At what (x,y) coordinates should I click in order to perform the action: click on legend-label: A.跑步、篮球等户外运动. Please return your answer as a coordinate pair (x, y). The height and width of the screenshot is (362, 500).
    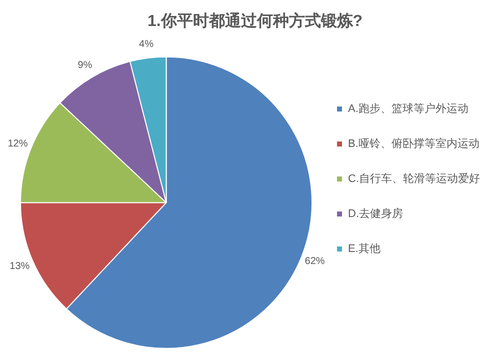
    Looking at the image, I should click on (408, 109).